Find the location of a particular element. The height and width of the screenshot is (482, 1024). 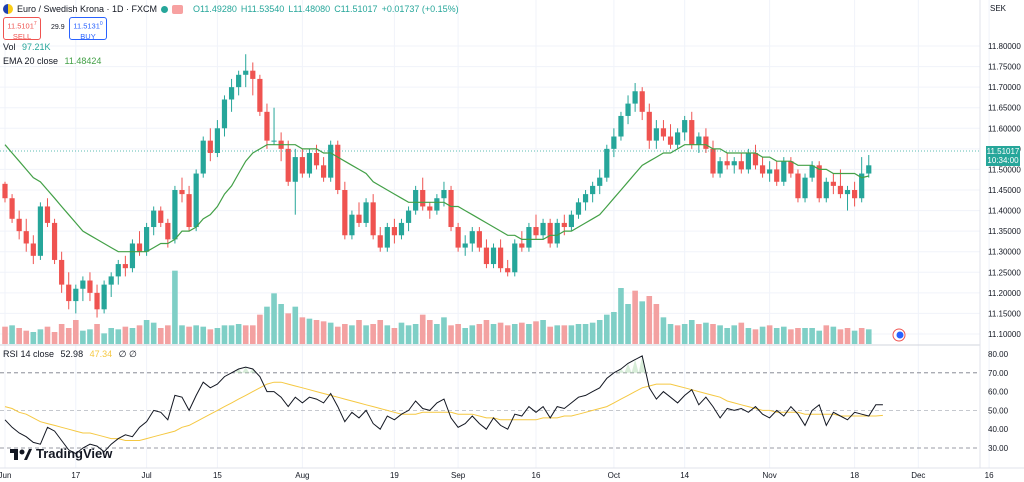

rsi-tick-label: 50.00 is located at coordinates (998, 410).